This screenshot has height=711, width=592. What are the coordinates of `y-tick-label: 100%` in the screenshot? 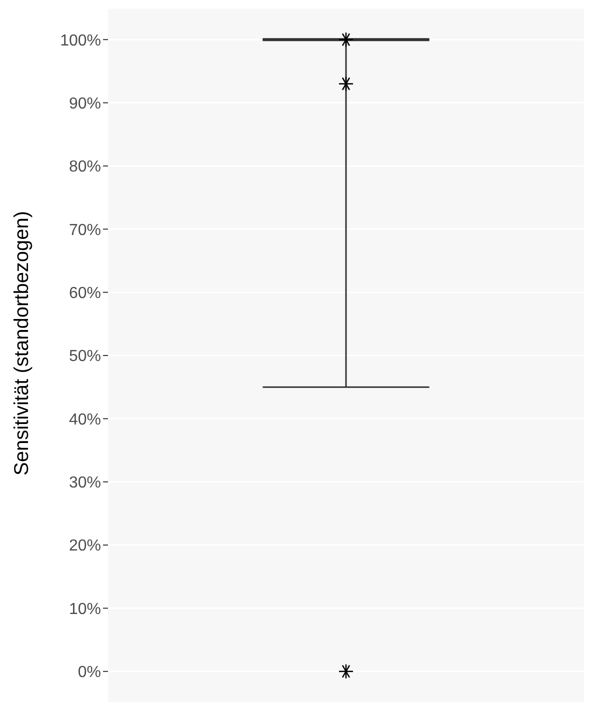 It's located at (80, 41).